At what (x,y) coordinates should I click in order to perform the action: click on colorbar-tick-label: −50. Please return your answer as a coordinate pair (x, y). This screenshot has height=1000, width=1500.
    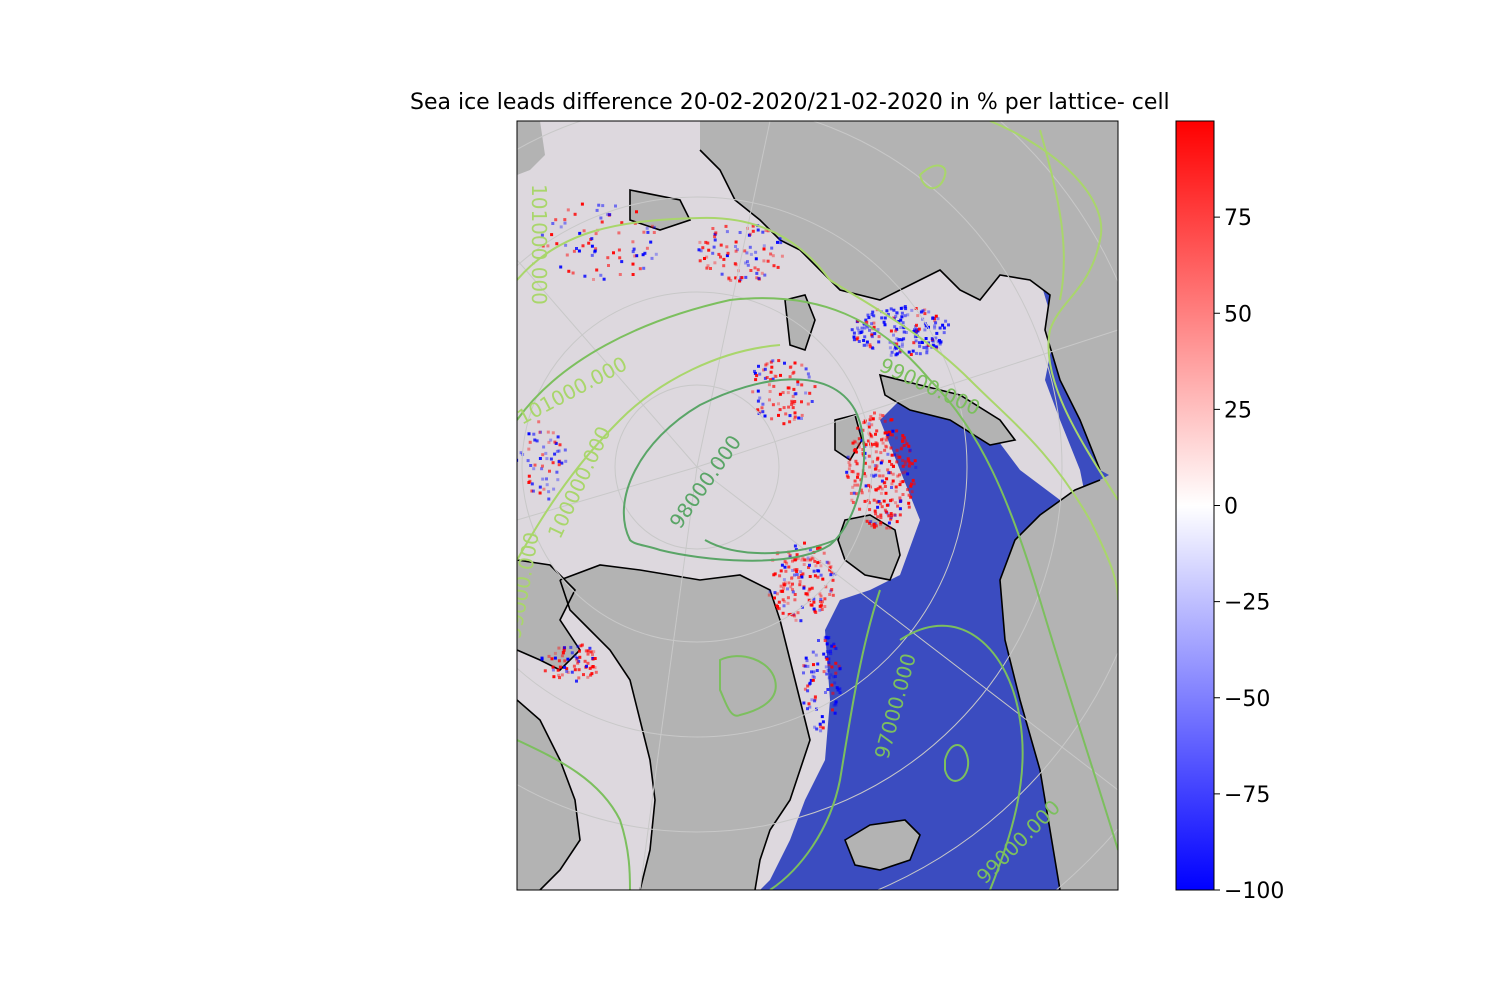
    Looking at the image, I should click on (1247, 699).